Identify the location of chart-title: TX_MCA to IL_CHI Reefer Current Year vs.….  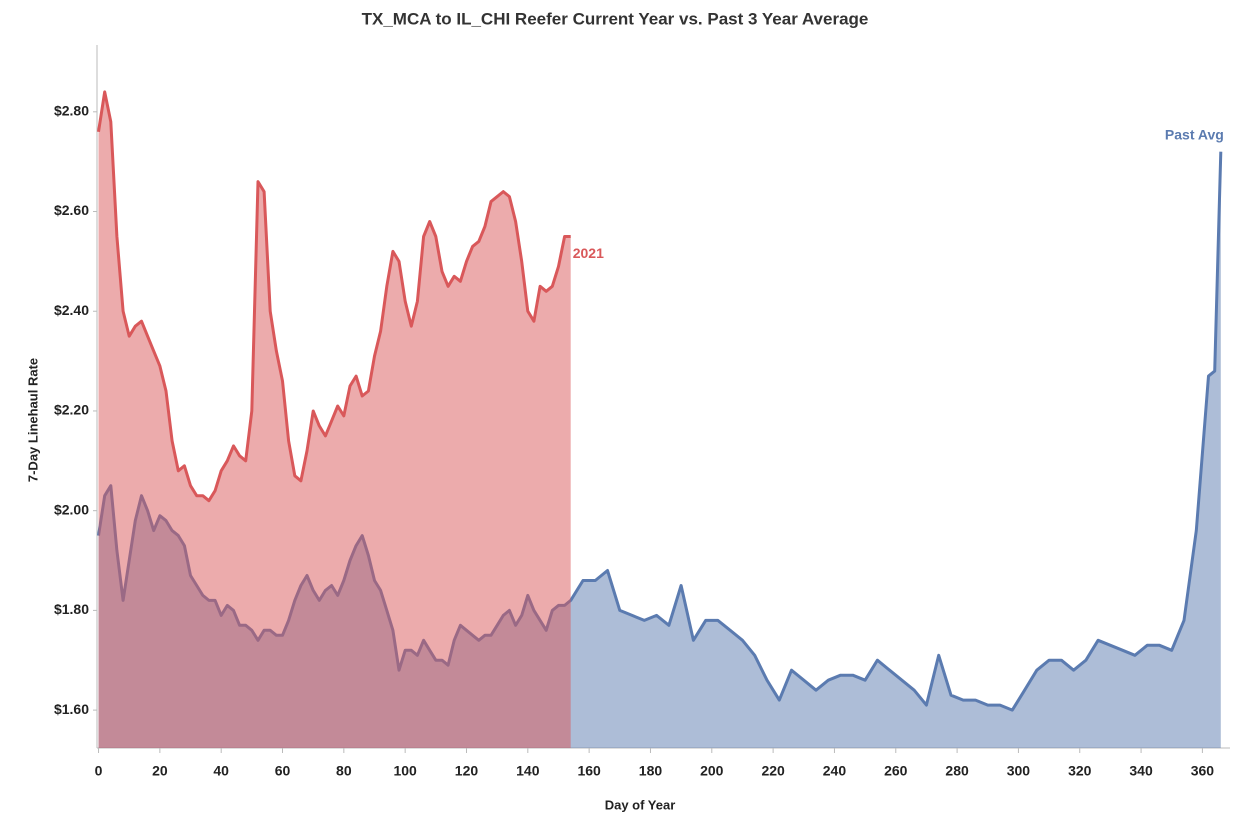
(615, 18).